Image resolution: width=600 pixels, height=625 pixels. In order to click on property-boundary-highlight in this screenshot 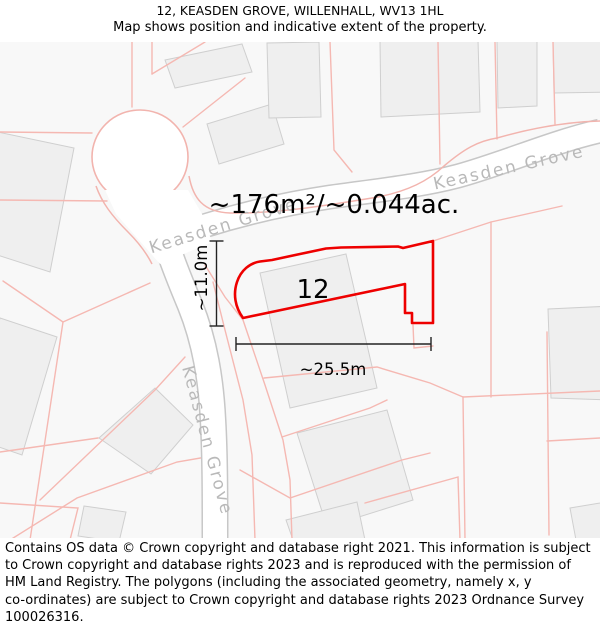, I will do `click(334, 282)`.